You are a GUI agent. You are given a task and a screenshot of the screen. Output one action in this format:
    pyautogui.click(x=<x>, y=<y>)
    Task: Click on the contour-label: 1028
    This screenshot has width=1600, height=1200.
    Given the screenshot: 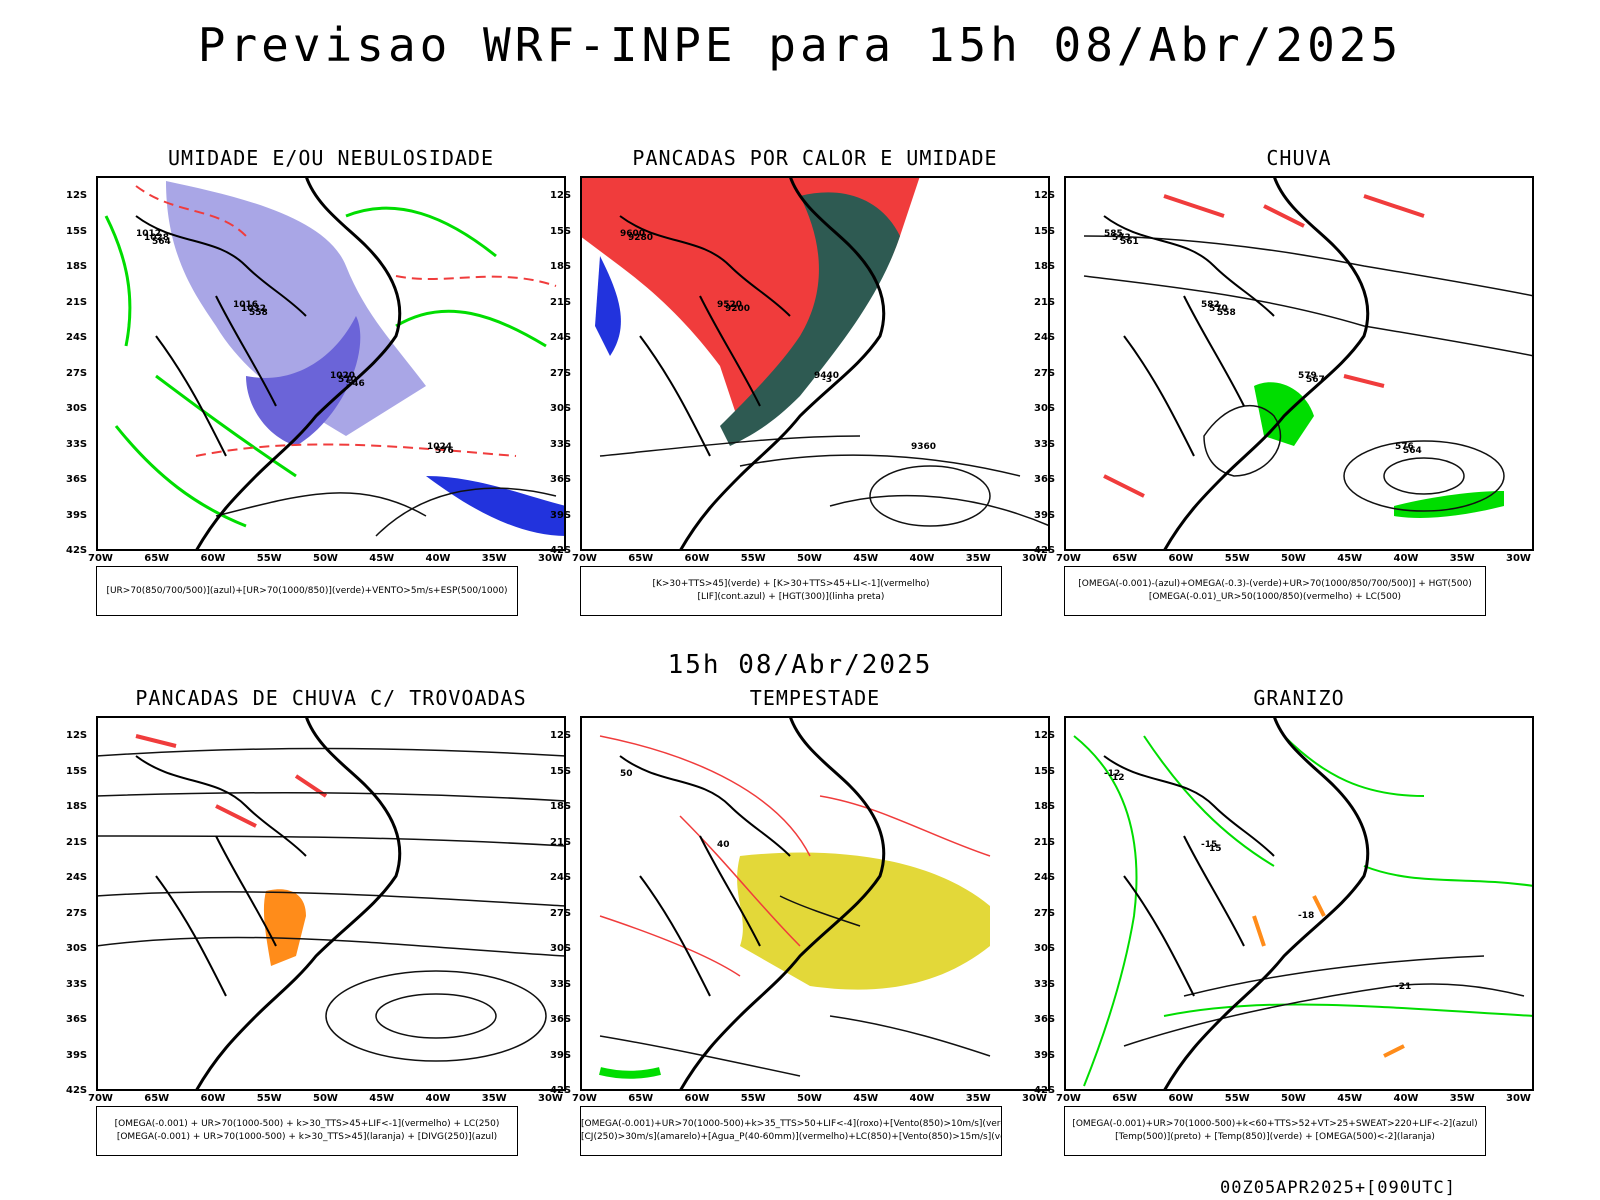 What is the action you would take?
    pyautogui.click(x=156, y=238)
    